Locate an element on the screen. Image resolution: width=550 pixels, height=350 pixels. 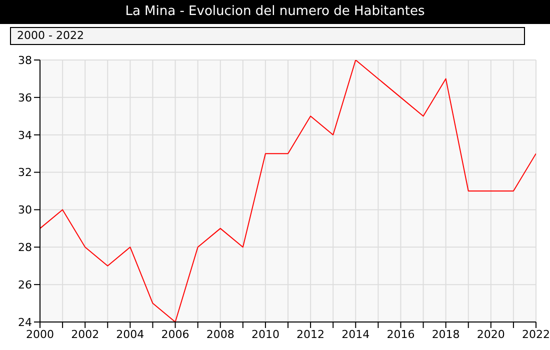
x-tick-label: 2014 is located at coordinates (356, 334).